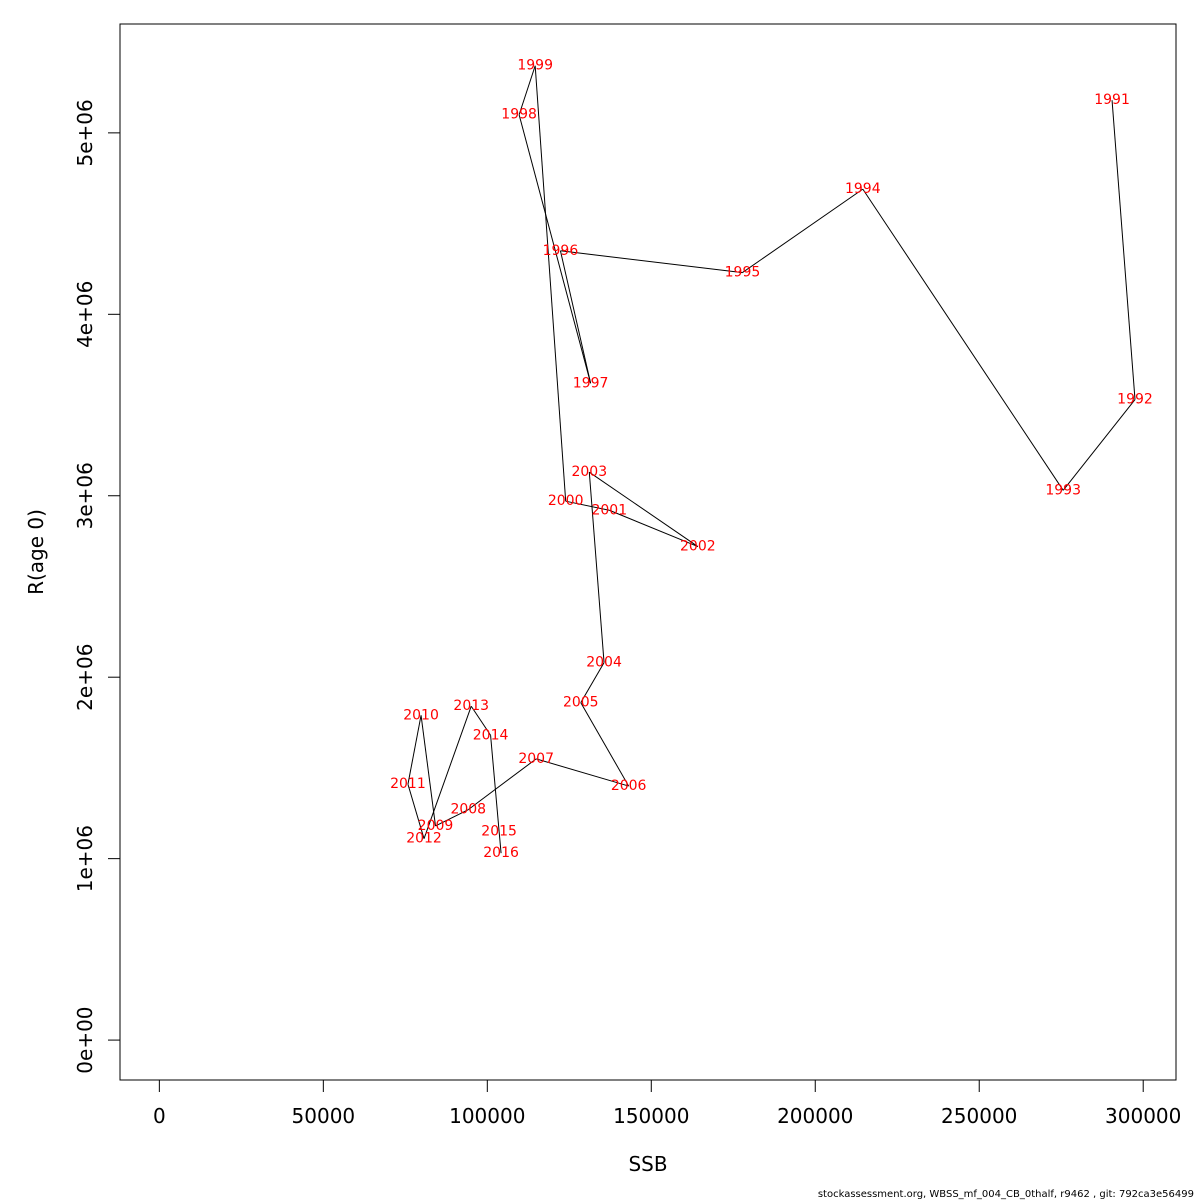  What do you see at coordinates (85, 677) in the screenshot?
I see `y-tick-label: 2e+06` at bounding box center [85, 677].